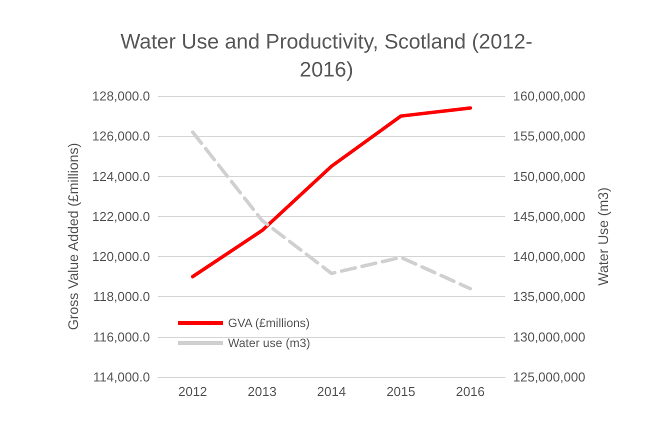 The image size is (653, 432). What do you see at coordinates (603, 236) in the screenshot?
I see `y2-axis-title: Water Use (m3)` at bounding box center [603, 236].